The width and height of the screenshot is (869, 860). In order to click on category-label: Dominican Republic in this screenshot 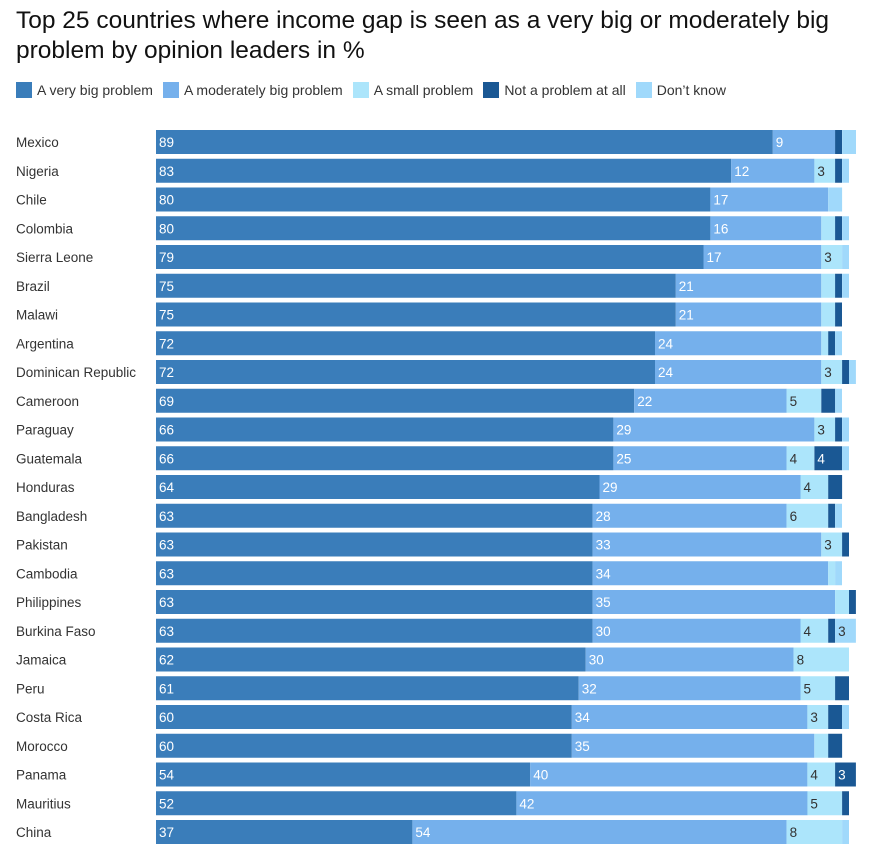, I will do `click(76, 372)`.